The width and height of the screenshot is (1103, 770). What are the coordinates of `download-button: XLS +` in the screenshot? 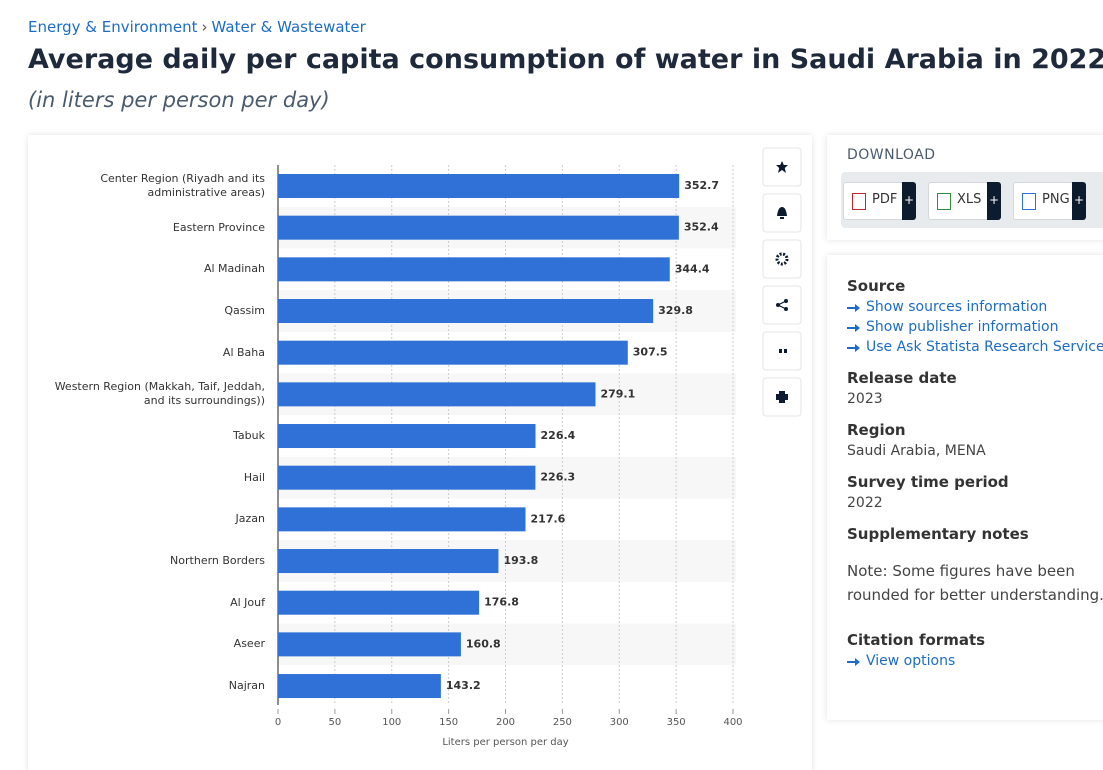 It's located at (964, 201).